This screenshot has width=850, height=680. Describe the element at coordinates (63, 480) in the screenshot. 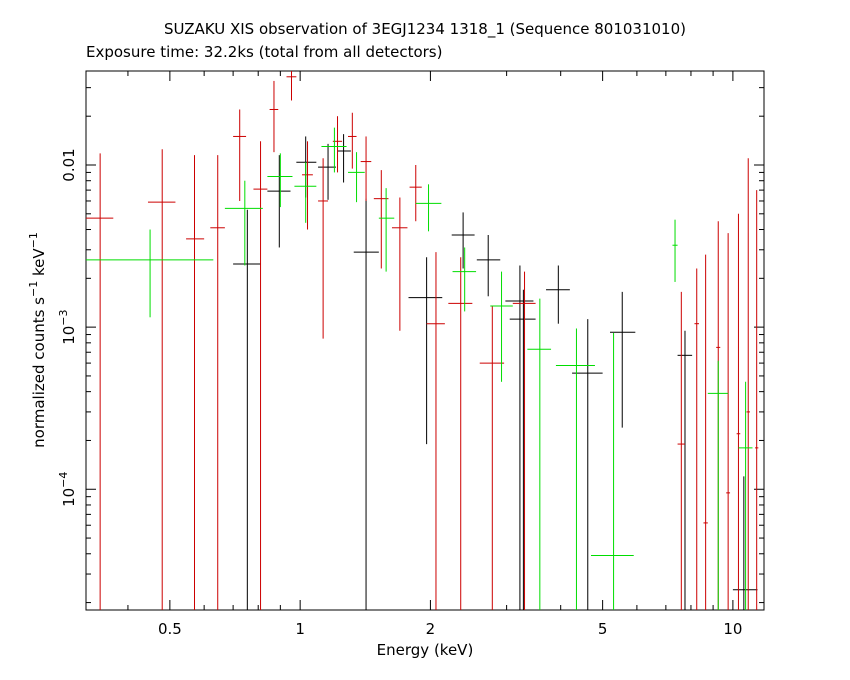

I see `y-tick-exponent: −4` at that location.